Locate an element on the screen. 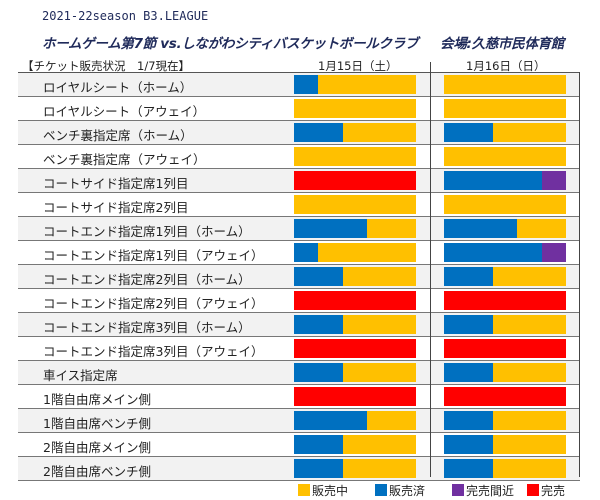 Image resolution: width=600 pixels, height=500 pixels. seat-label: 1階自由席ベンチ側 is located at coordinates (97, 423).